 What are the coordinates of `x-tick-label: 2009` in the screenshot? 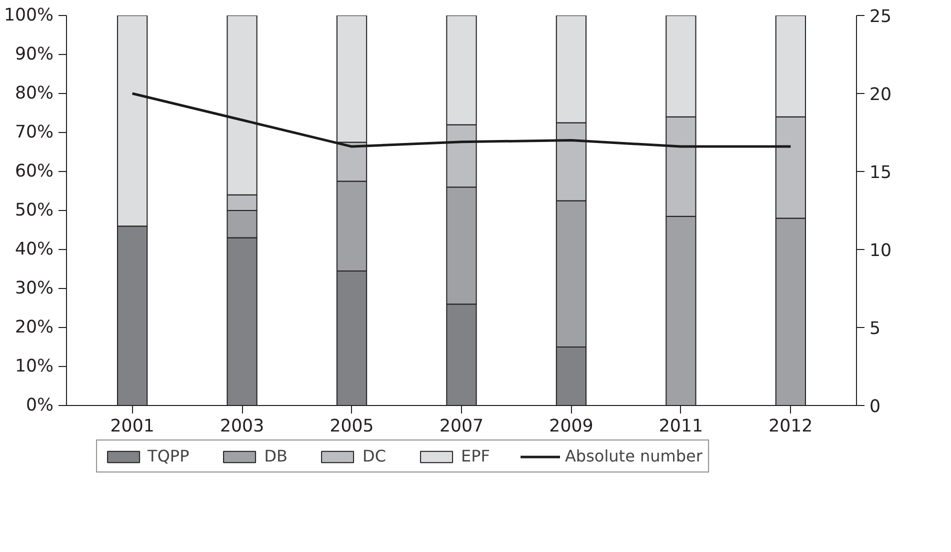 It's located at (571, 426).